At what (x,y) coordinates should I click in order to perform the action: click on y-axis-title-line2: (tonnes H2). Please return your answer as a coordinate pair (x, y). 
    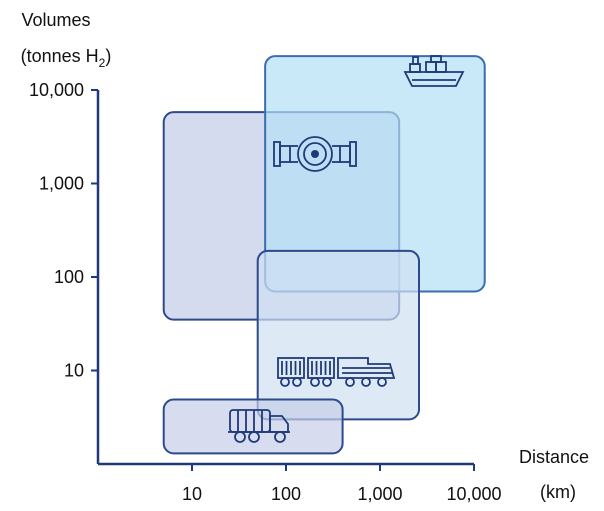
    Looking at the image, I should click on (66, 58).